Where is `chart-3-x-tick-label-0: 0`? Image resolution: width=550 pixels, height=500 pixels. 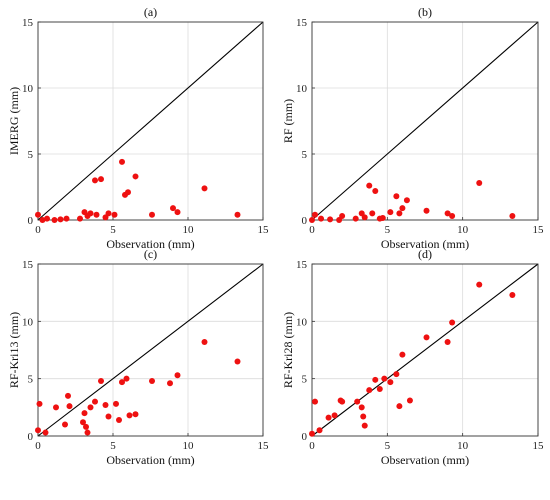
chart-3-x-tick-label-0: 0 is located at coordinates (312, 446).